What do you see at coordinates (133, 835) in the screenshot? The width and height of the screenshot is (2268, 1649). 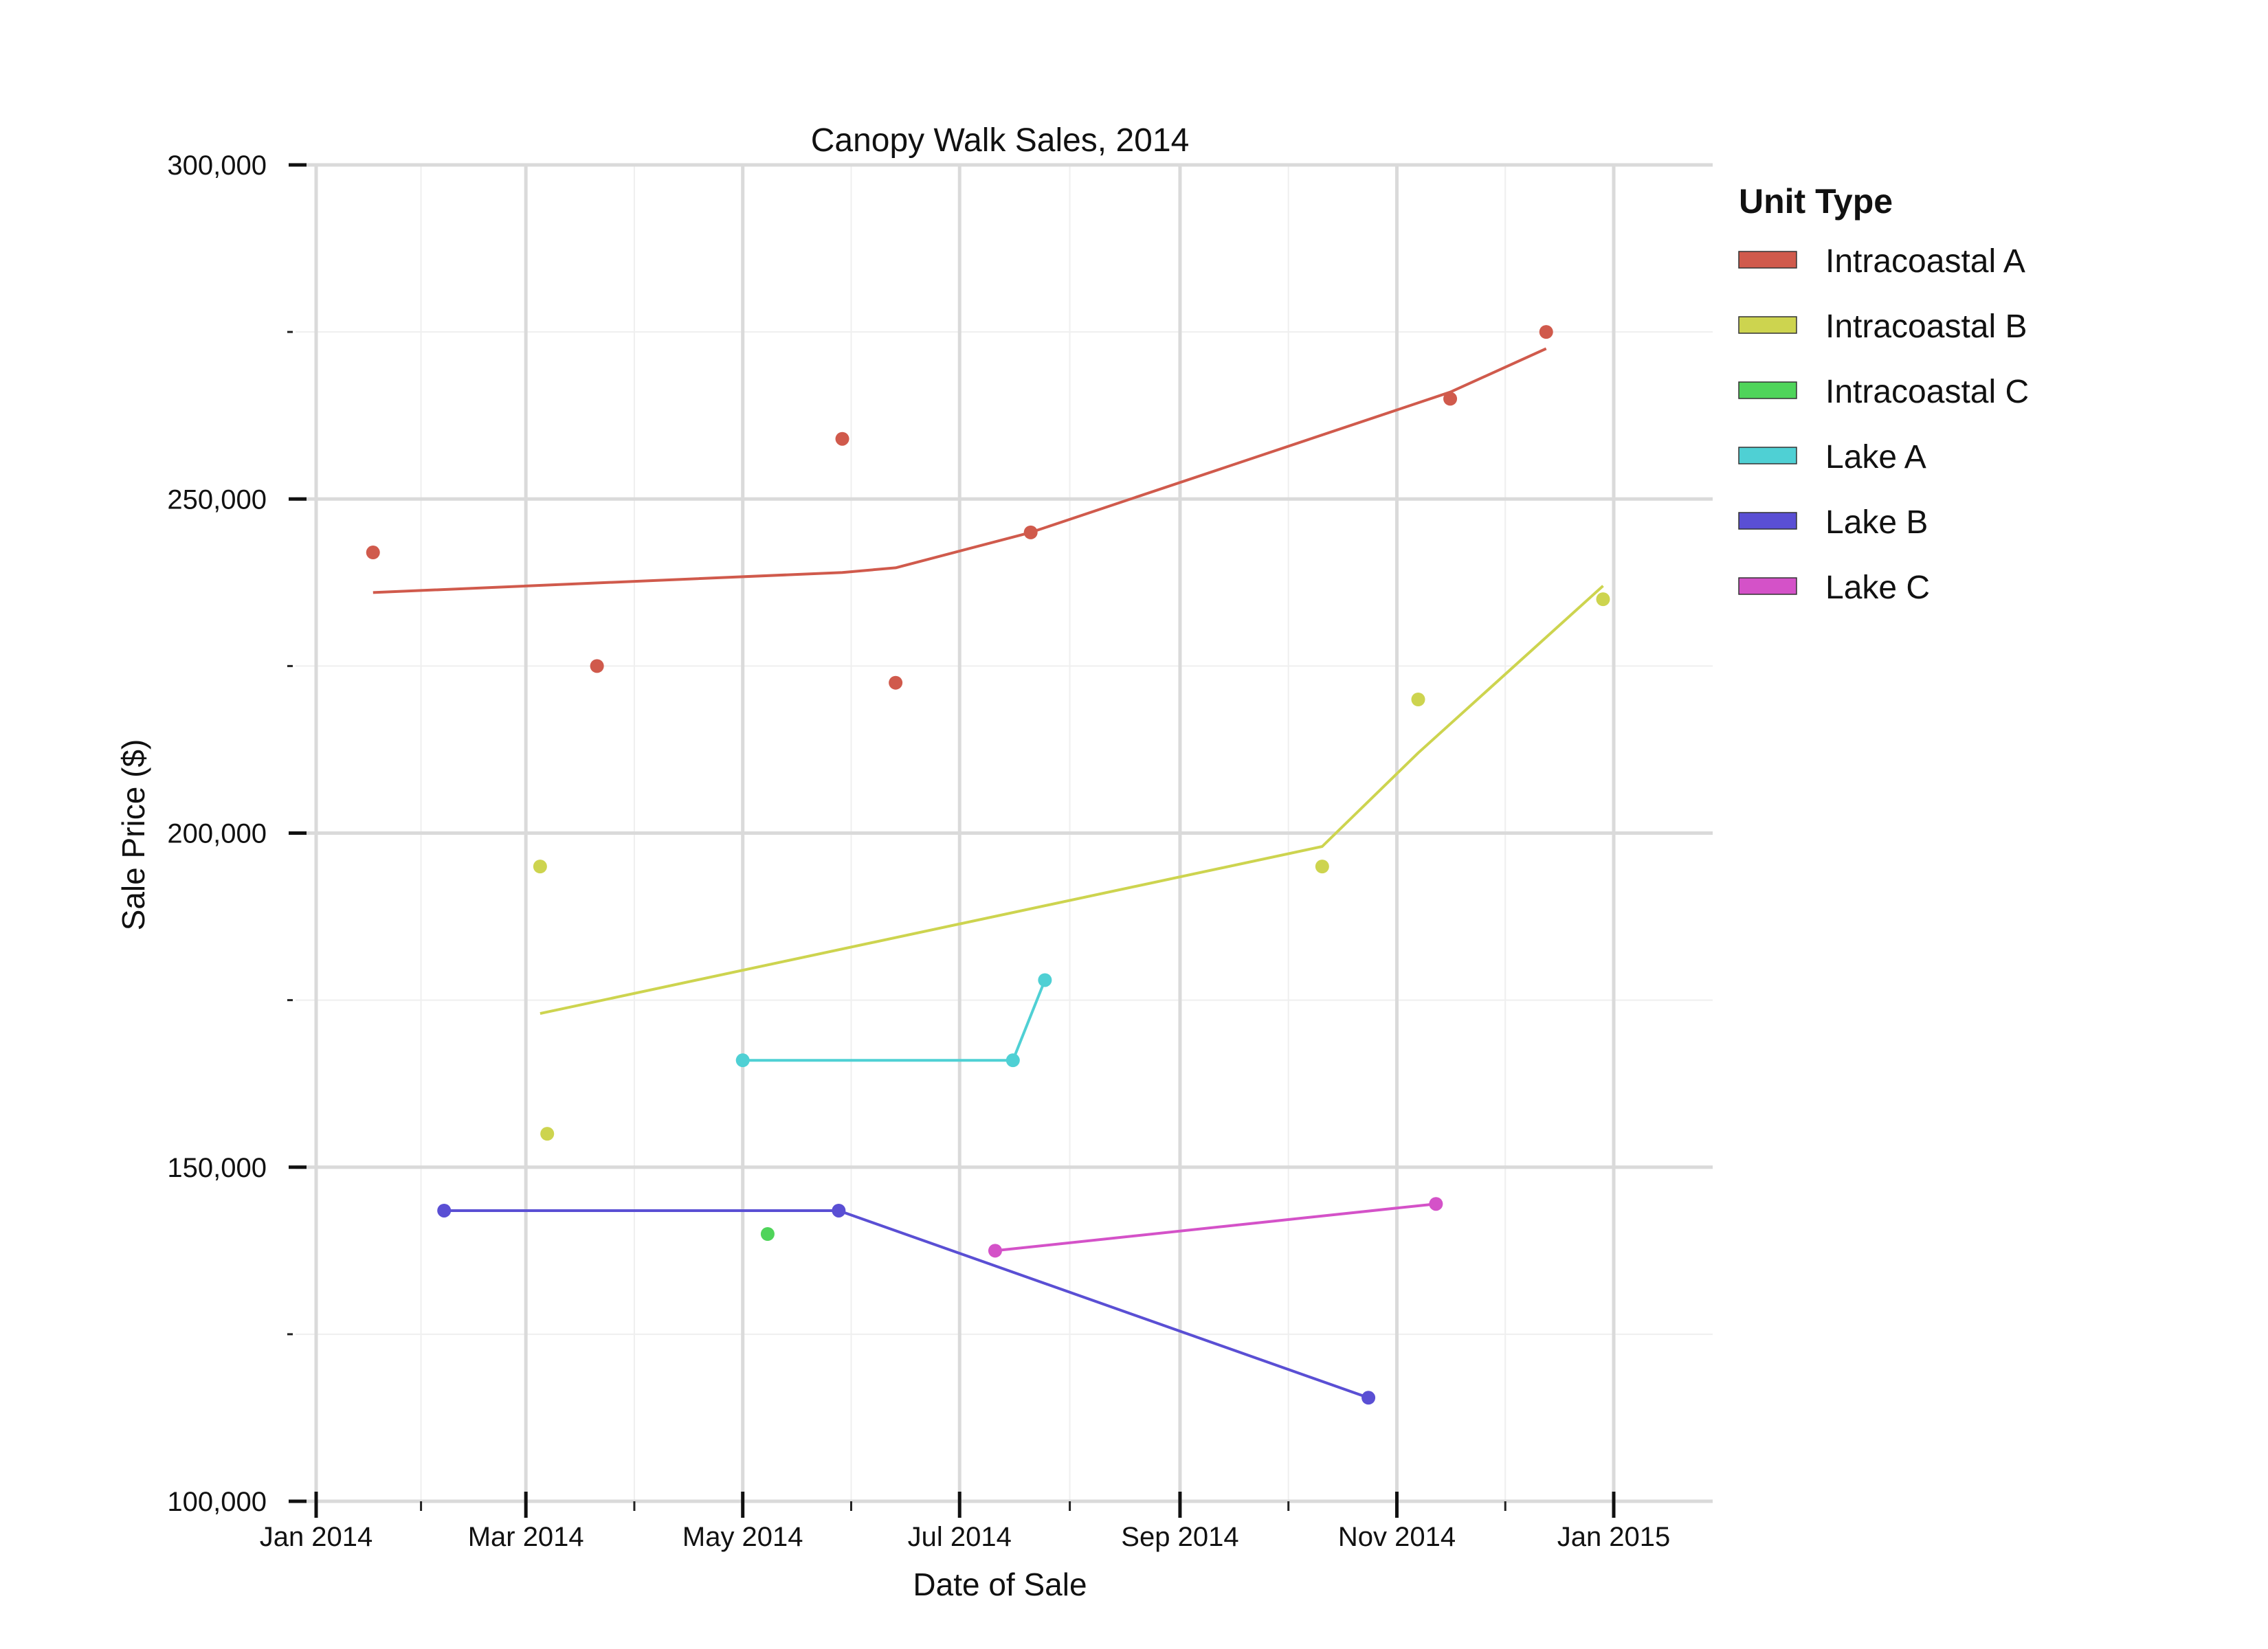 I see `y-axis-title: Sale Price ($)` at bounding box center [133, 835].